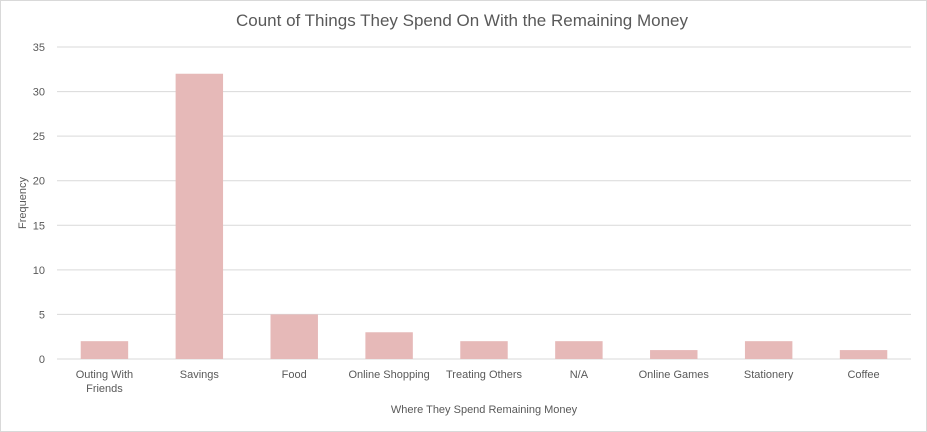 This screenshot has width=927, height=432. I want to click on x-tick-label: Online Games, so click(674, 375).